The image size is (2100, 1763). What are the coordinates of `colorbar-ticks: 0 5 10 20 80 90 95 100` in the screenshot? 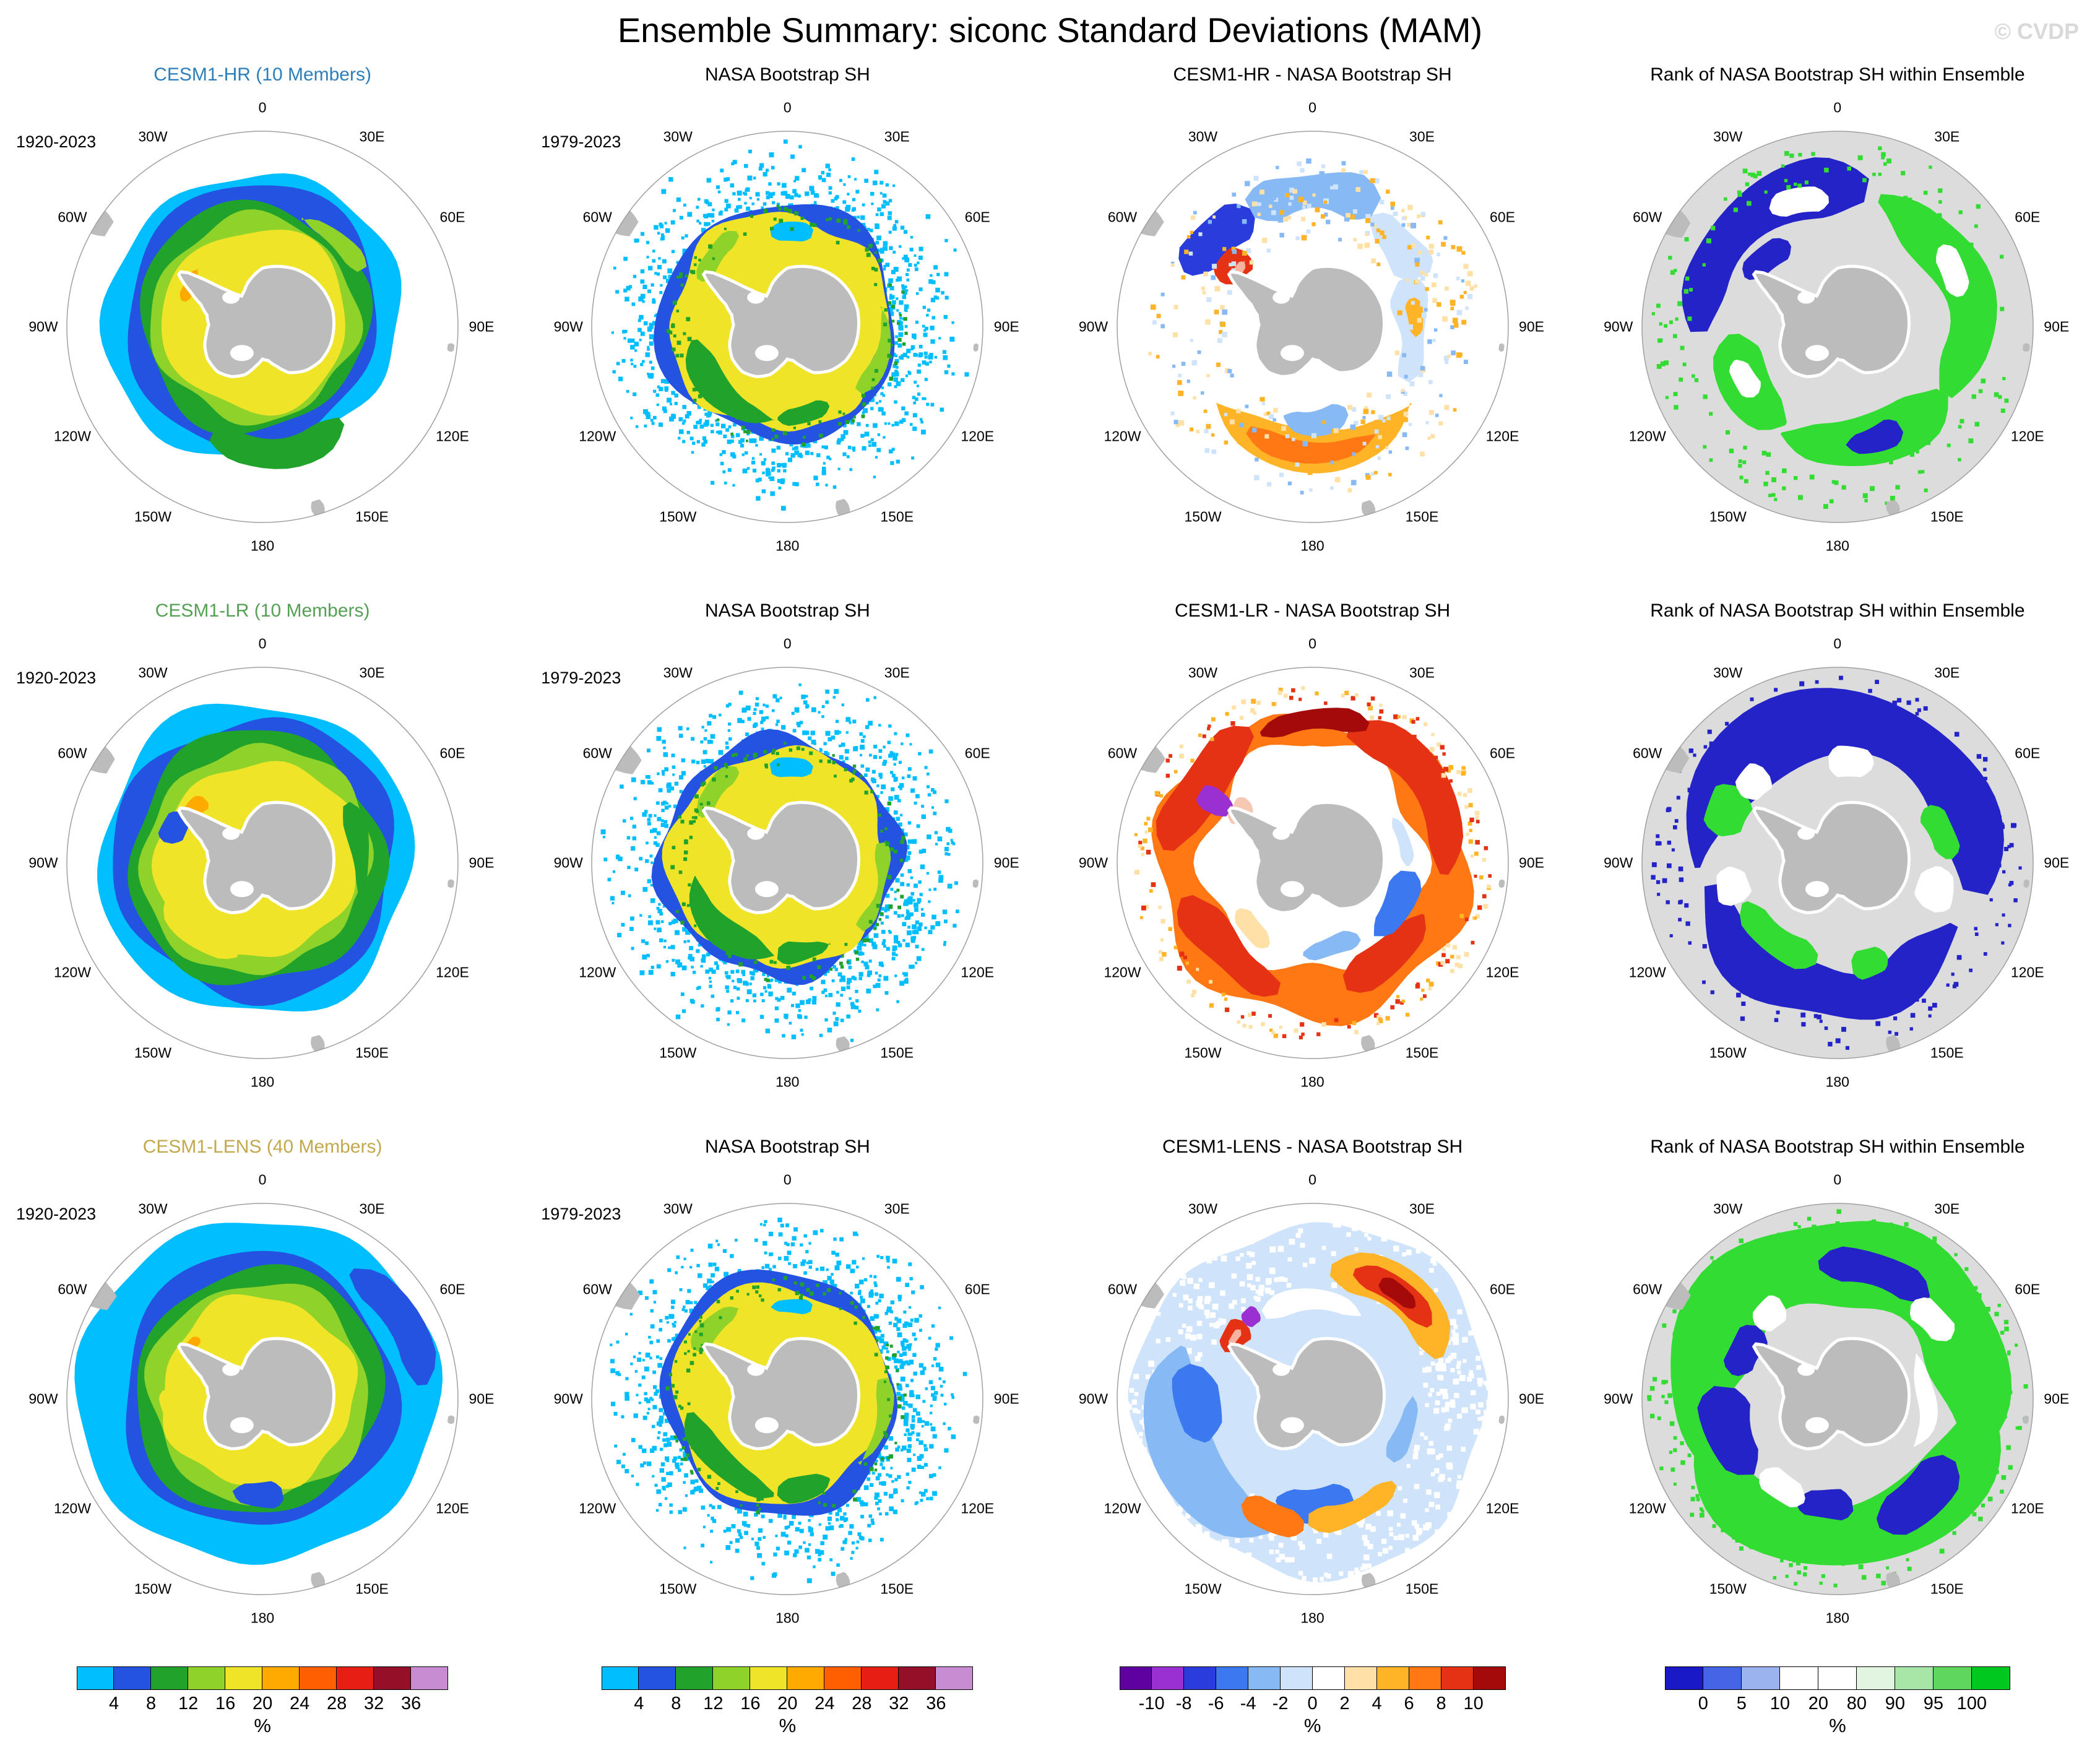 It's located at (1837, 1702).